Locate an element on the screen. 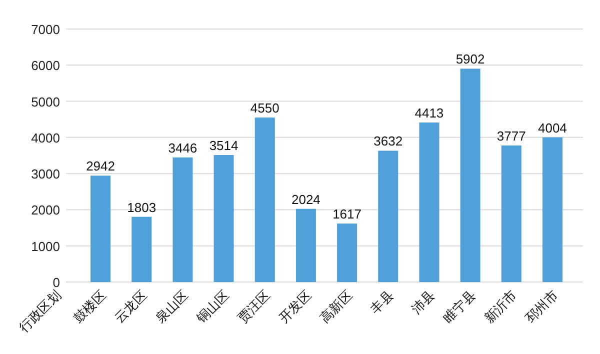  y-tick-label: 7000 is located at coordinates (45, 29).